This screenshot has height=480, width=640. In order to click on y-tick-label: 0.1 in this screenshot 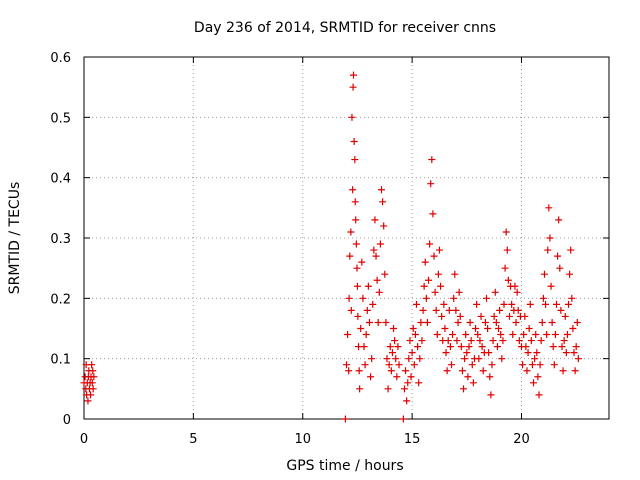, I will do `click(60, 360)`.